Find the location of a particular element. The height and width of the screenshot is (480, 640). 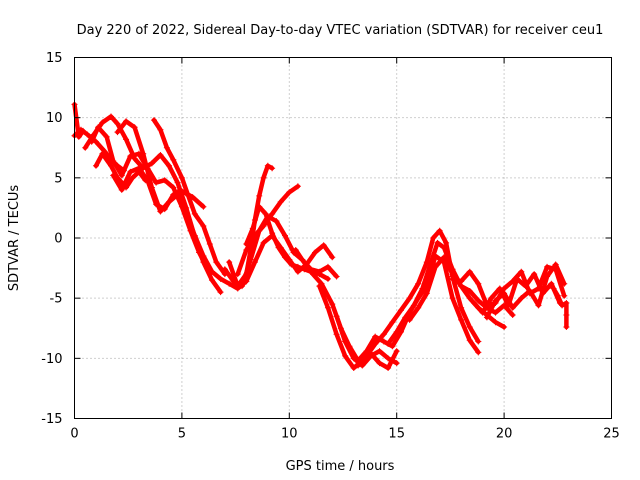

x-tick-label: 5 is located at coordinates (182, 434).